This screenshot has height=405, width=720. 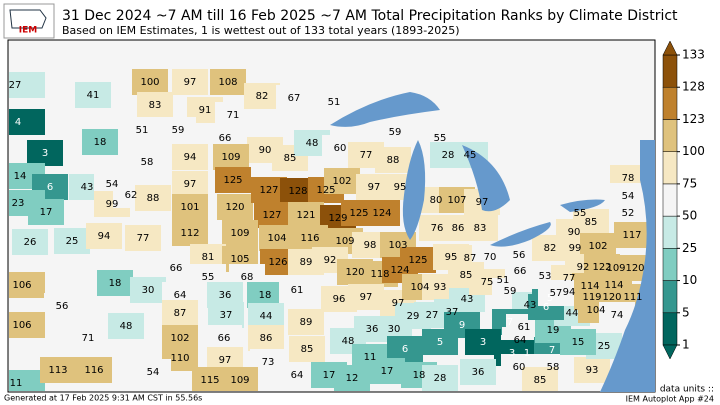 I want to click on colorbar-tick-label: 25, so click(x=689, y=248).